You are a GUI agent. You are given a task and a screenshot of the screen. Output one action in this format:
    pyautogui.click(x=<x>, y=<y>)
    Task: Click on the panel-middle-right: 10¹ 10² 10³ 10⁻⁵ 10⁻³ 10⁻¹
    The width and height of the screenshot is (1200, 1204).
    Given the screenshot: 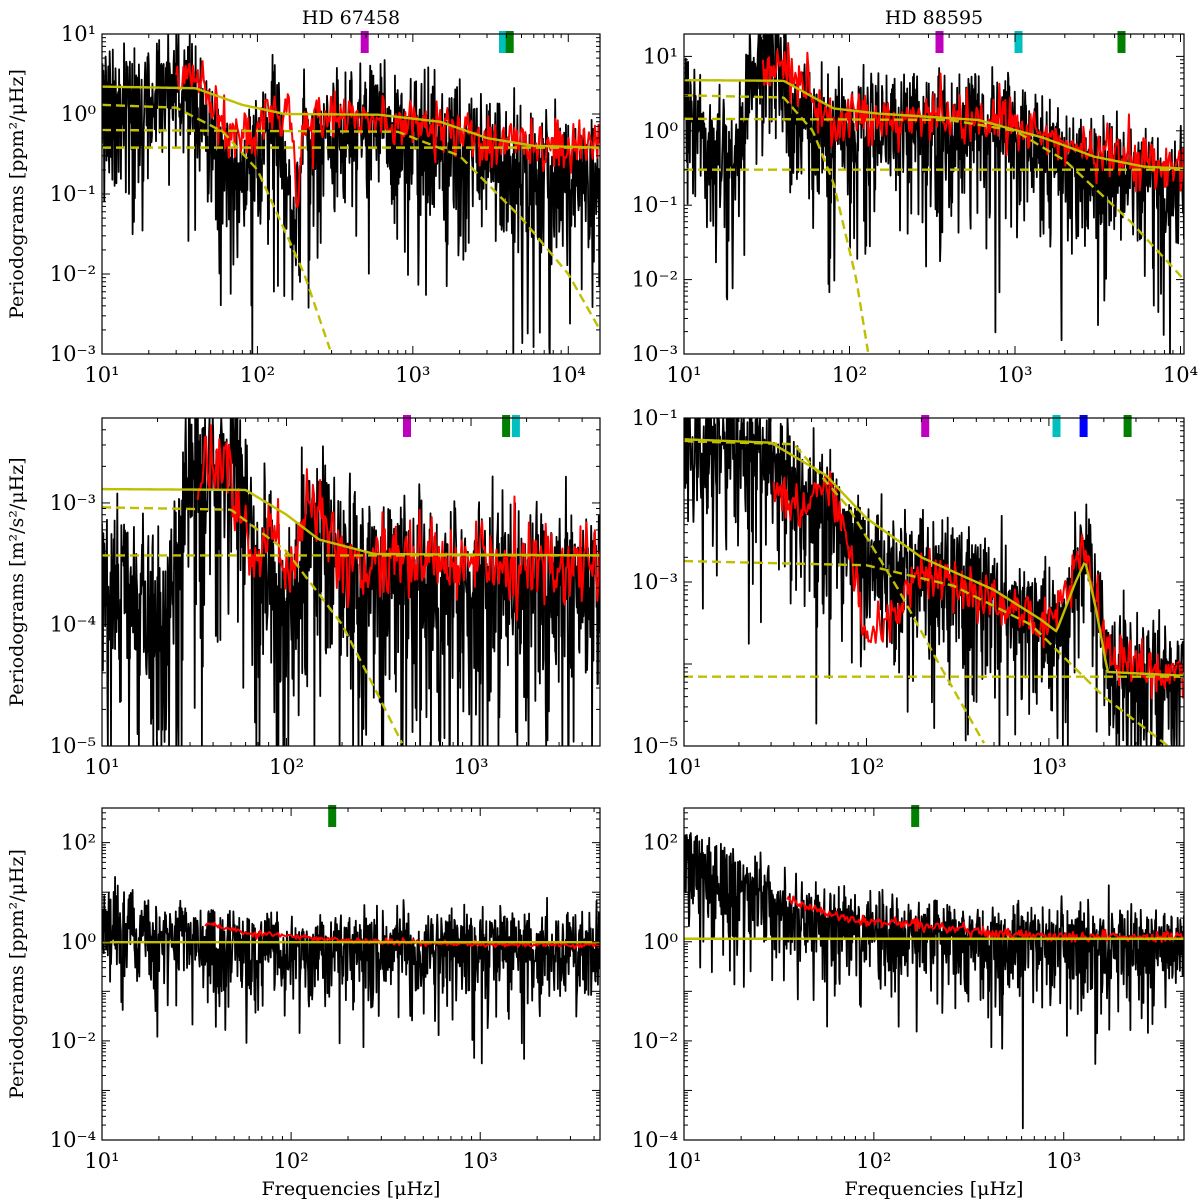 What is the action you would take?
    pyautogui.click(x=908, y=592)
    